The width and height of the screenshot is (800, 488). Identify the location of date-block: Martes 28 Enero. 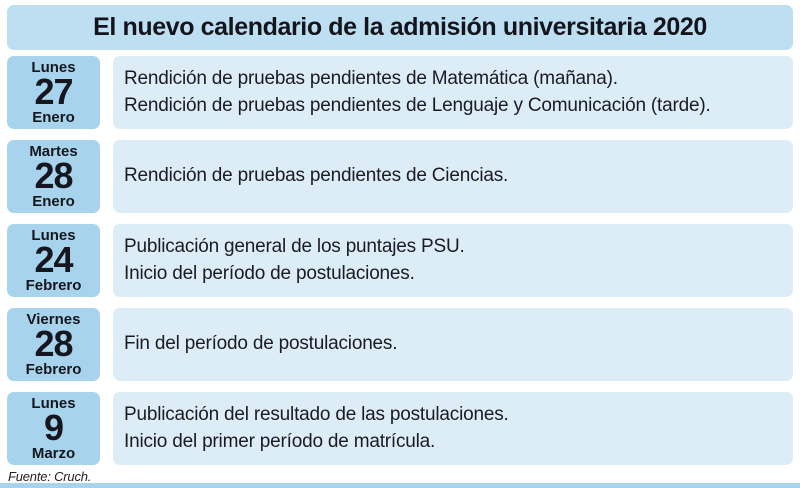
(53, 176).